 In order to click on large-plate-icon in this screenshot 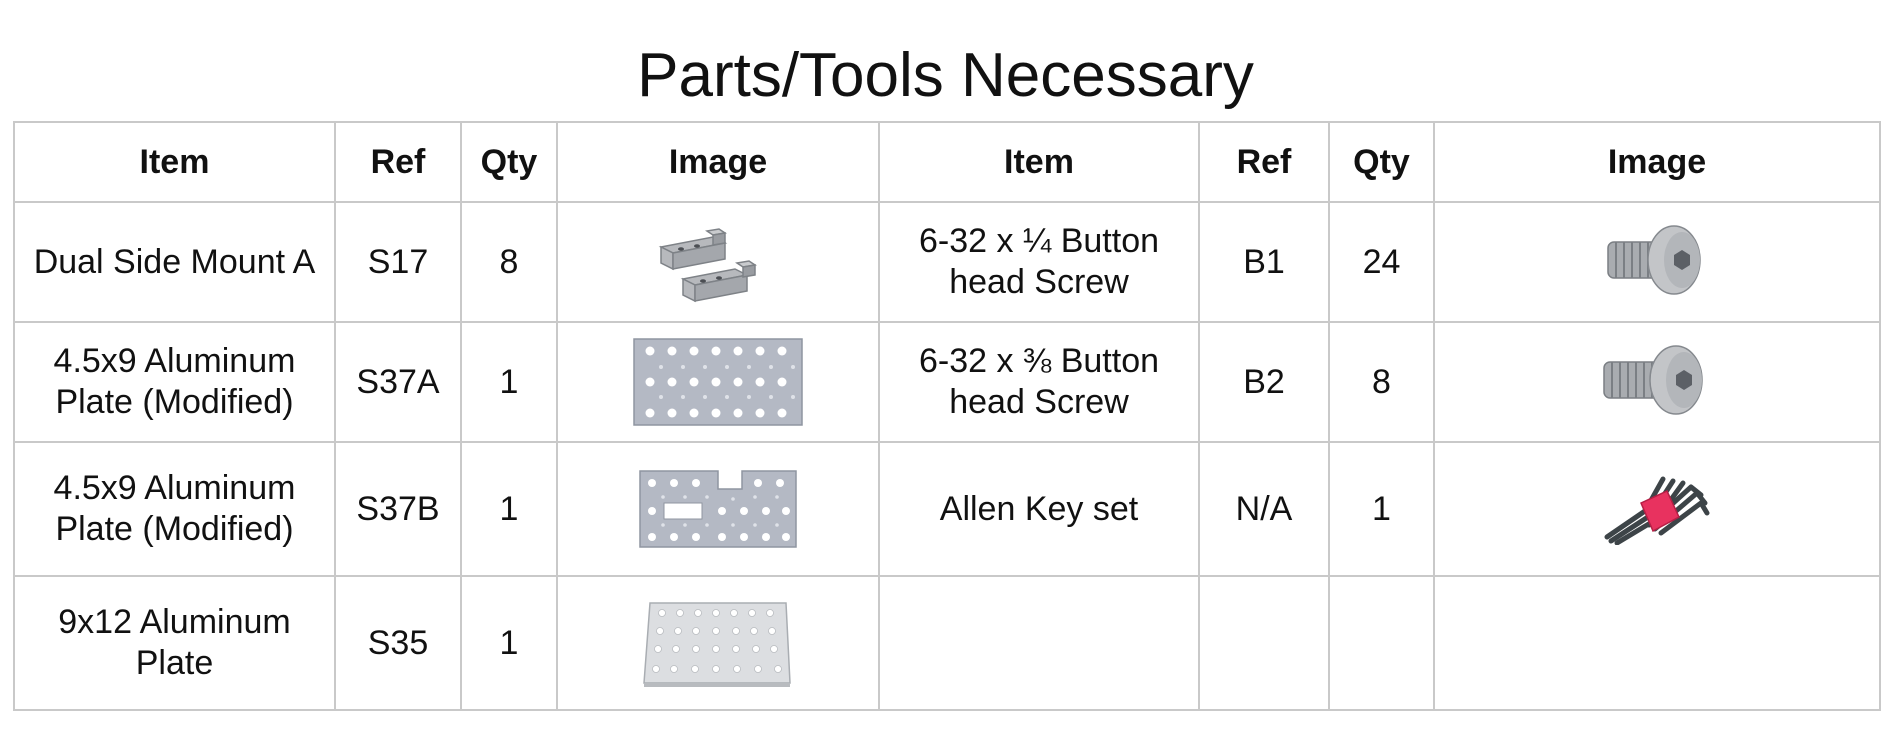, I will do `click(717, 644)`.